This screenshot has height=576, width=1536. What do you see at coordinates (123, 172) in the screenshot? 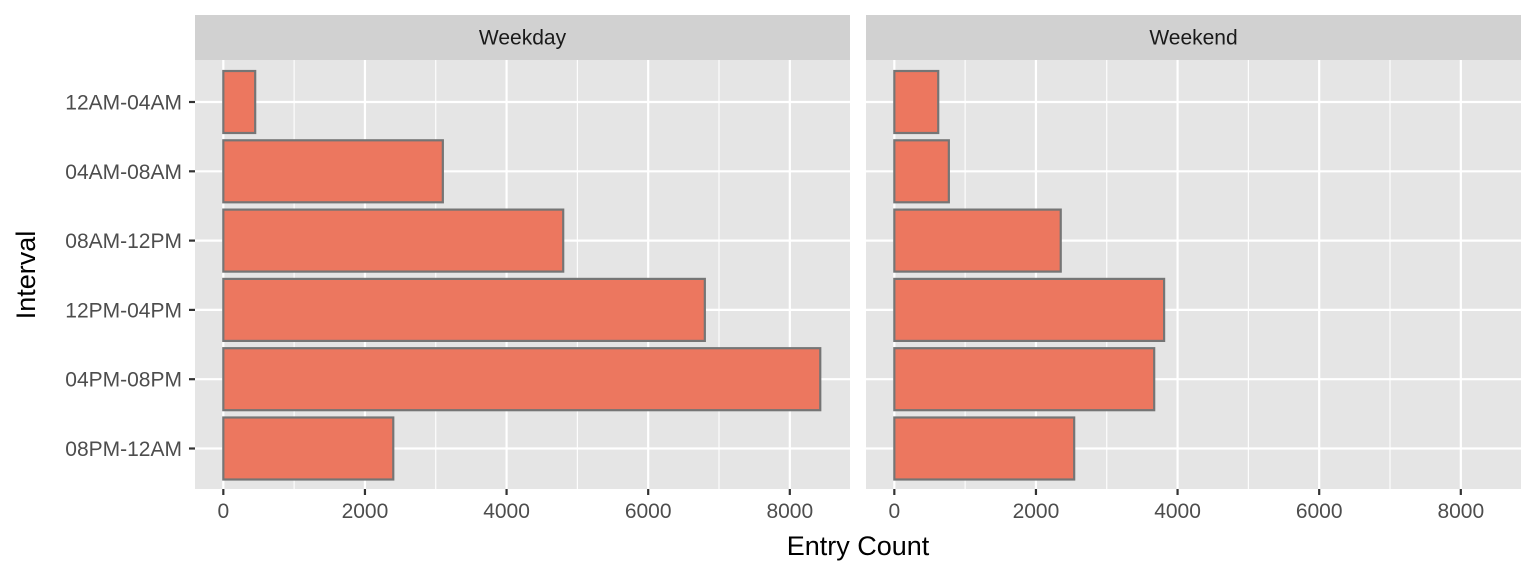
I see `y-tick-label: 04AM-08AM` at bounding box center [123, 172].